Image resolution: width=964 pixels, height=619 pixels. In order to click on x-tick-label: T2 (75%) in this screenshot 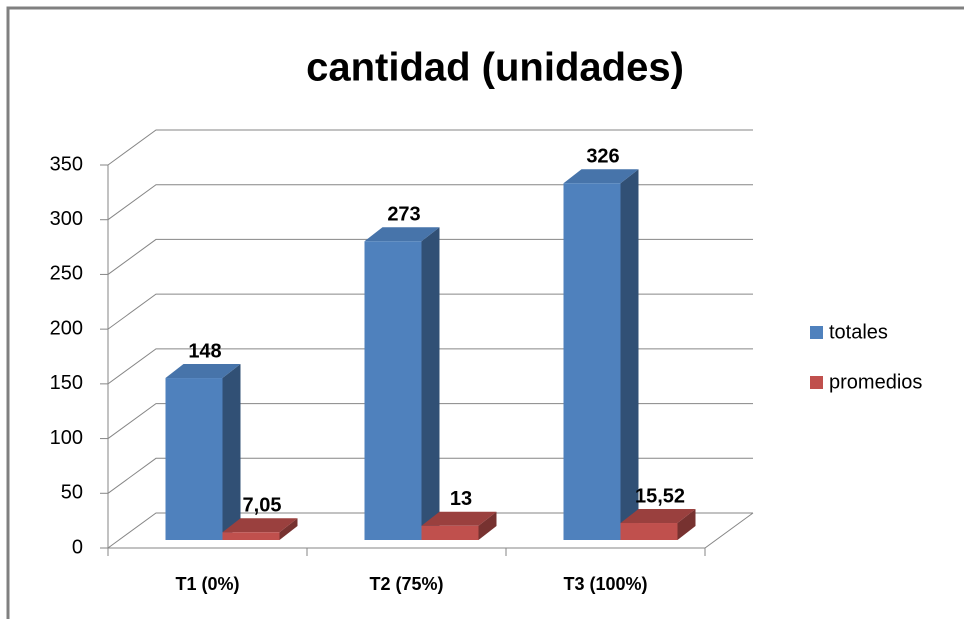, I will do `click(406, 584)`.